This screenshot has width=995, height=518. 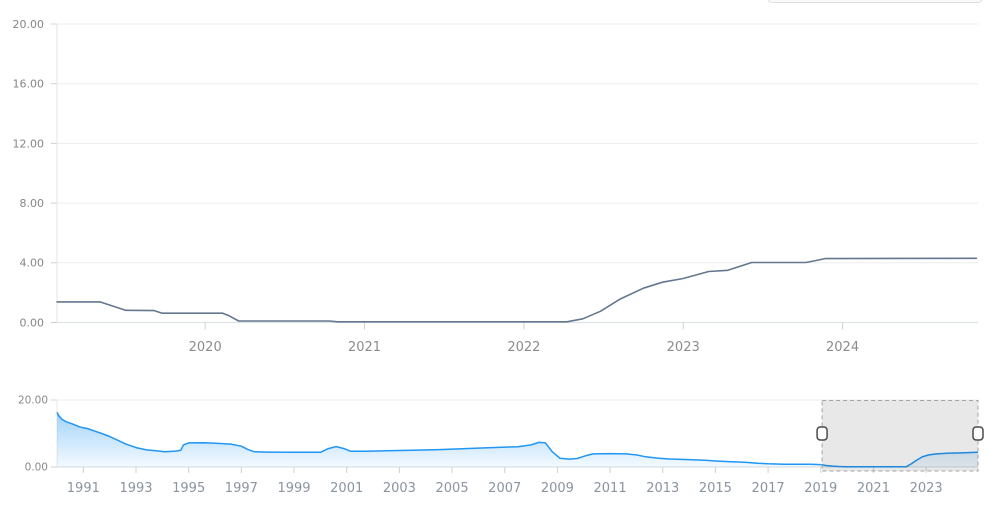 I want to click on nav-x-axis-label: 1997, so click(x=241, y=488).